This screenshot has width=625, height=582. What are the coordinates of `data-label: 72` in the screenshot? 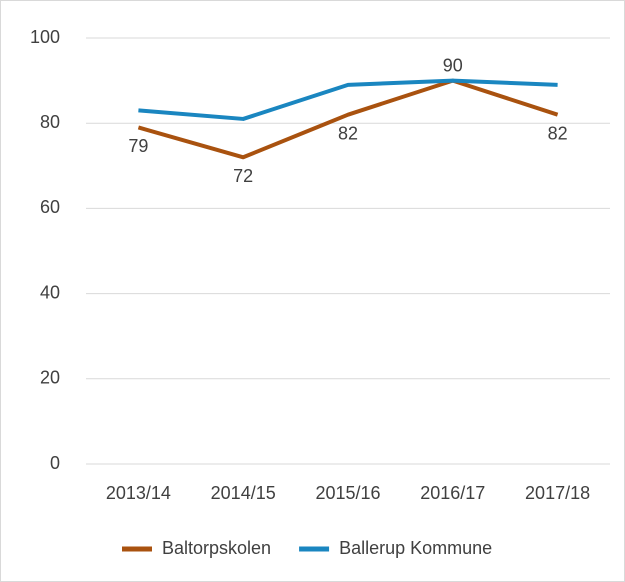 It's located at (243, 176).